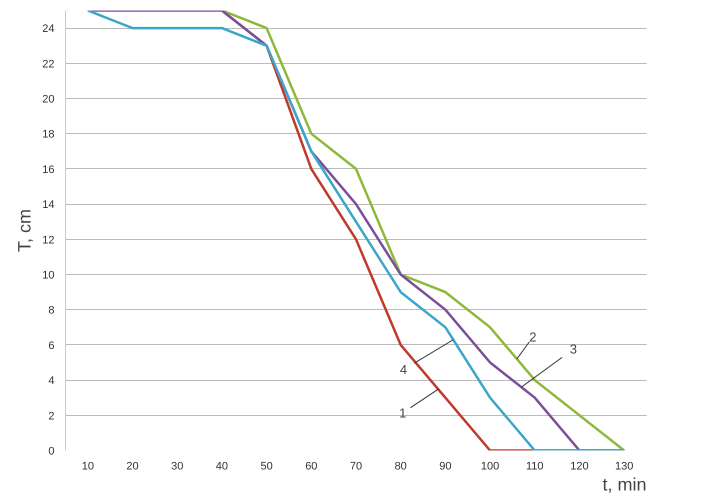 The height and width of the screenshot is (494, 708). I want to click on y-tick-label: 2, so click(51, 416).